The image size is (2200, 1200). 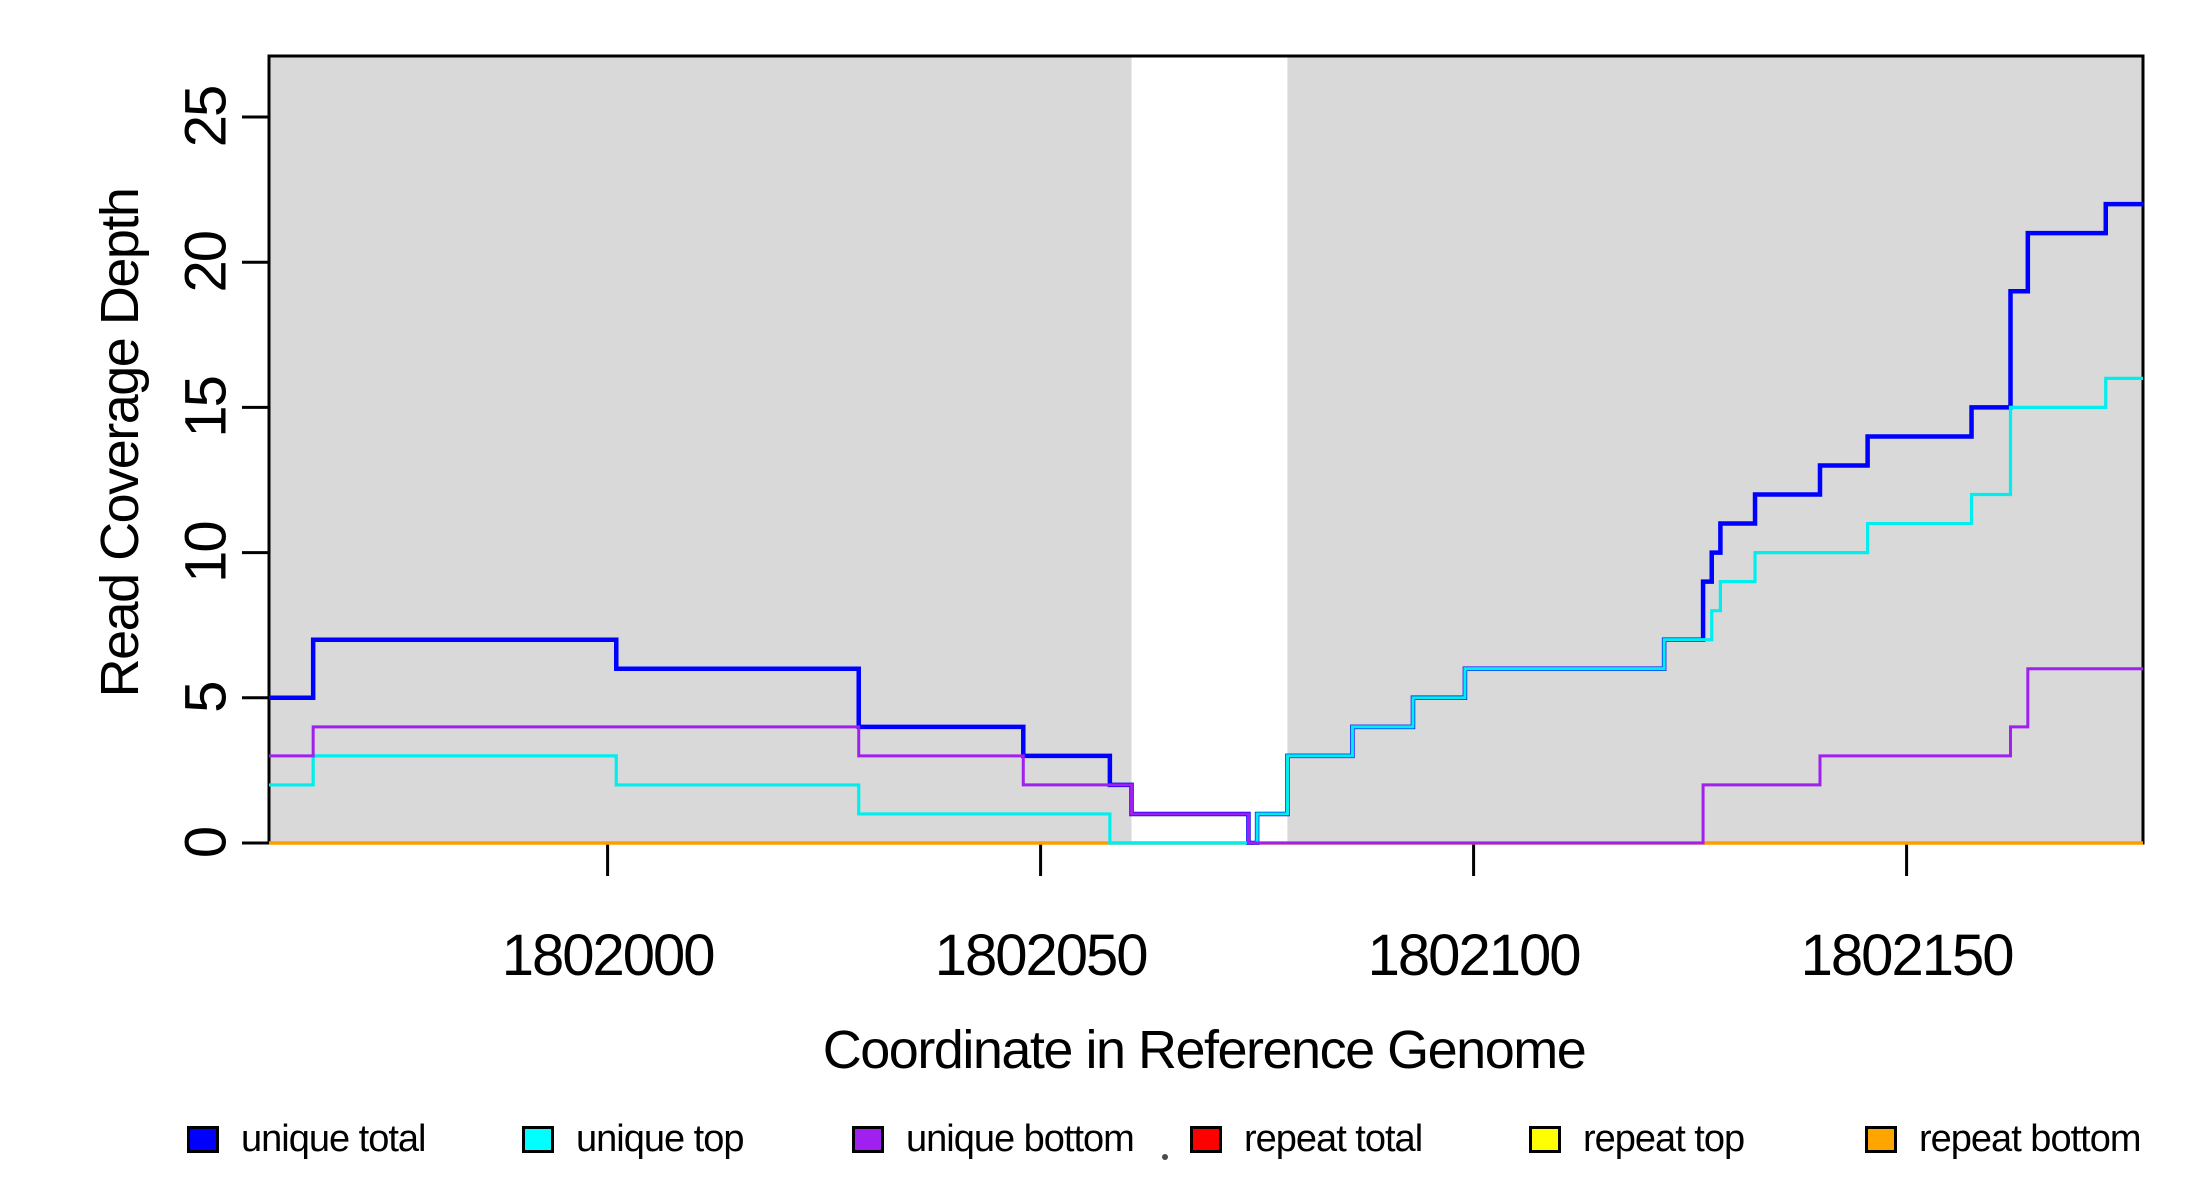 I want to click on y-tick-label-5: 5, so click(x=205, y=698).